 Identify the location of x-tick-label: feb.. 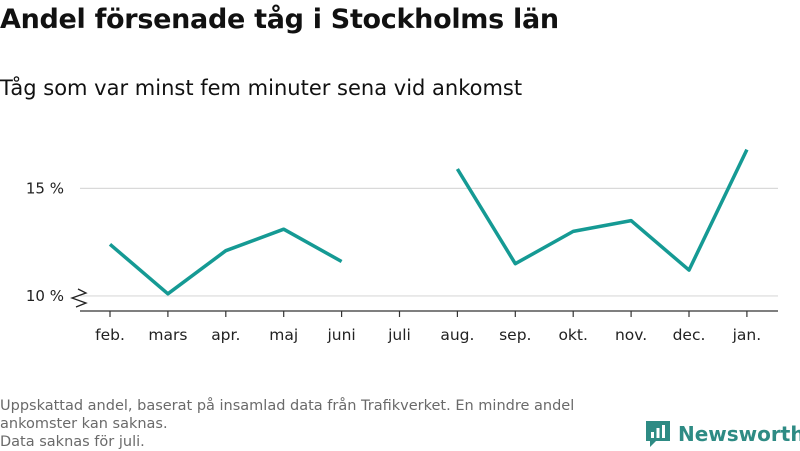
(110, 335).